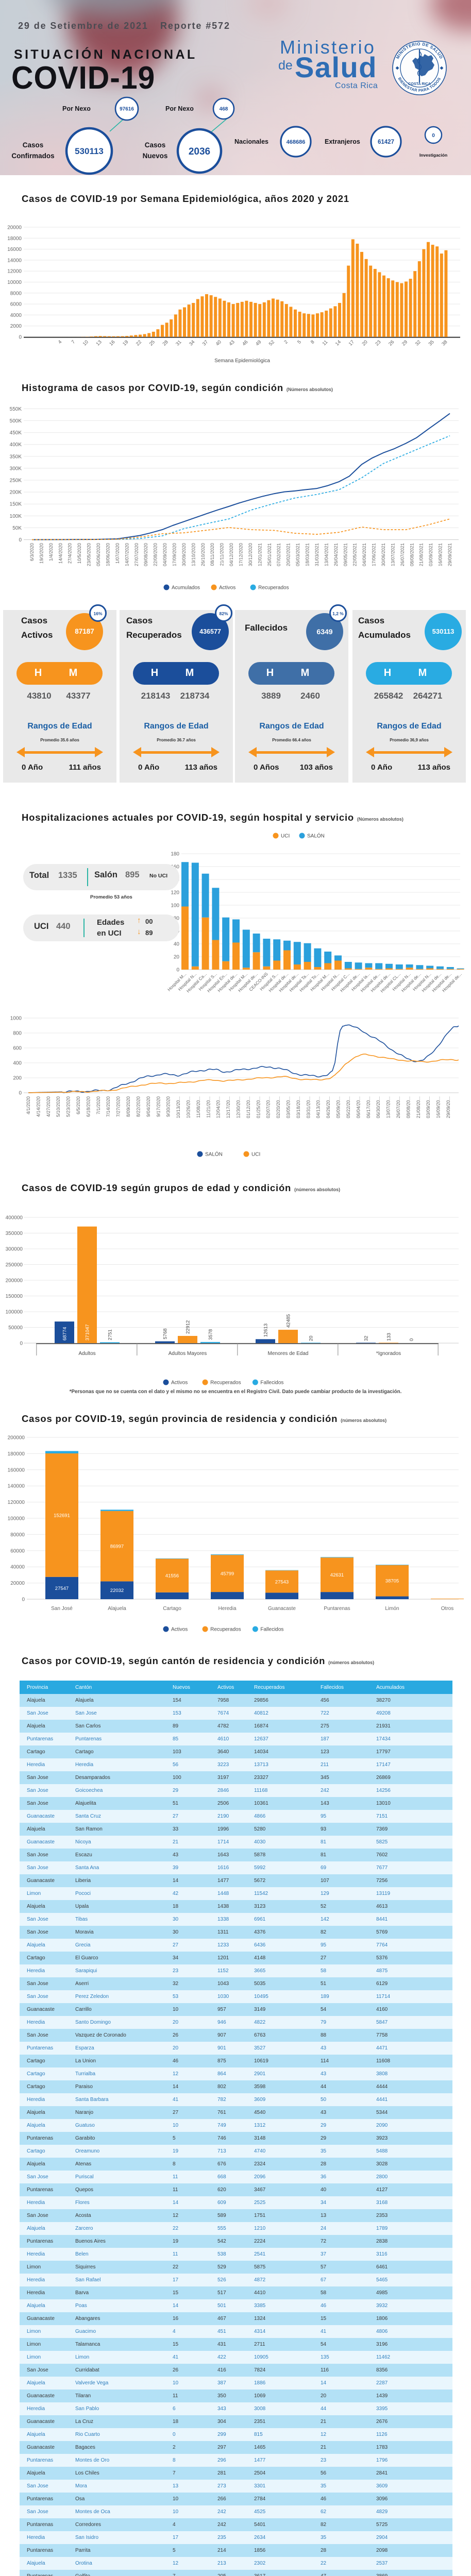 The height and width of the screenshot is (2576, 471). I want to click on svg-text: 46, so click(245, 343).